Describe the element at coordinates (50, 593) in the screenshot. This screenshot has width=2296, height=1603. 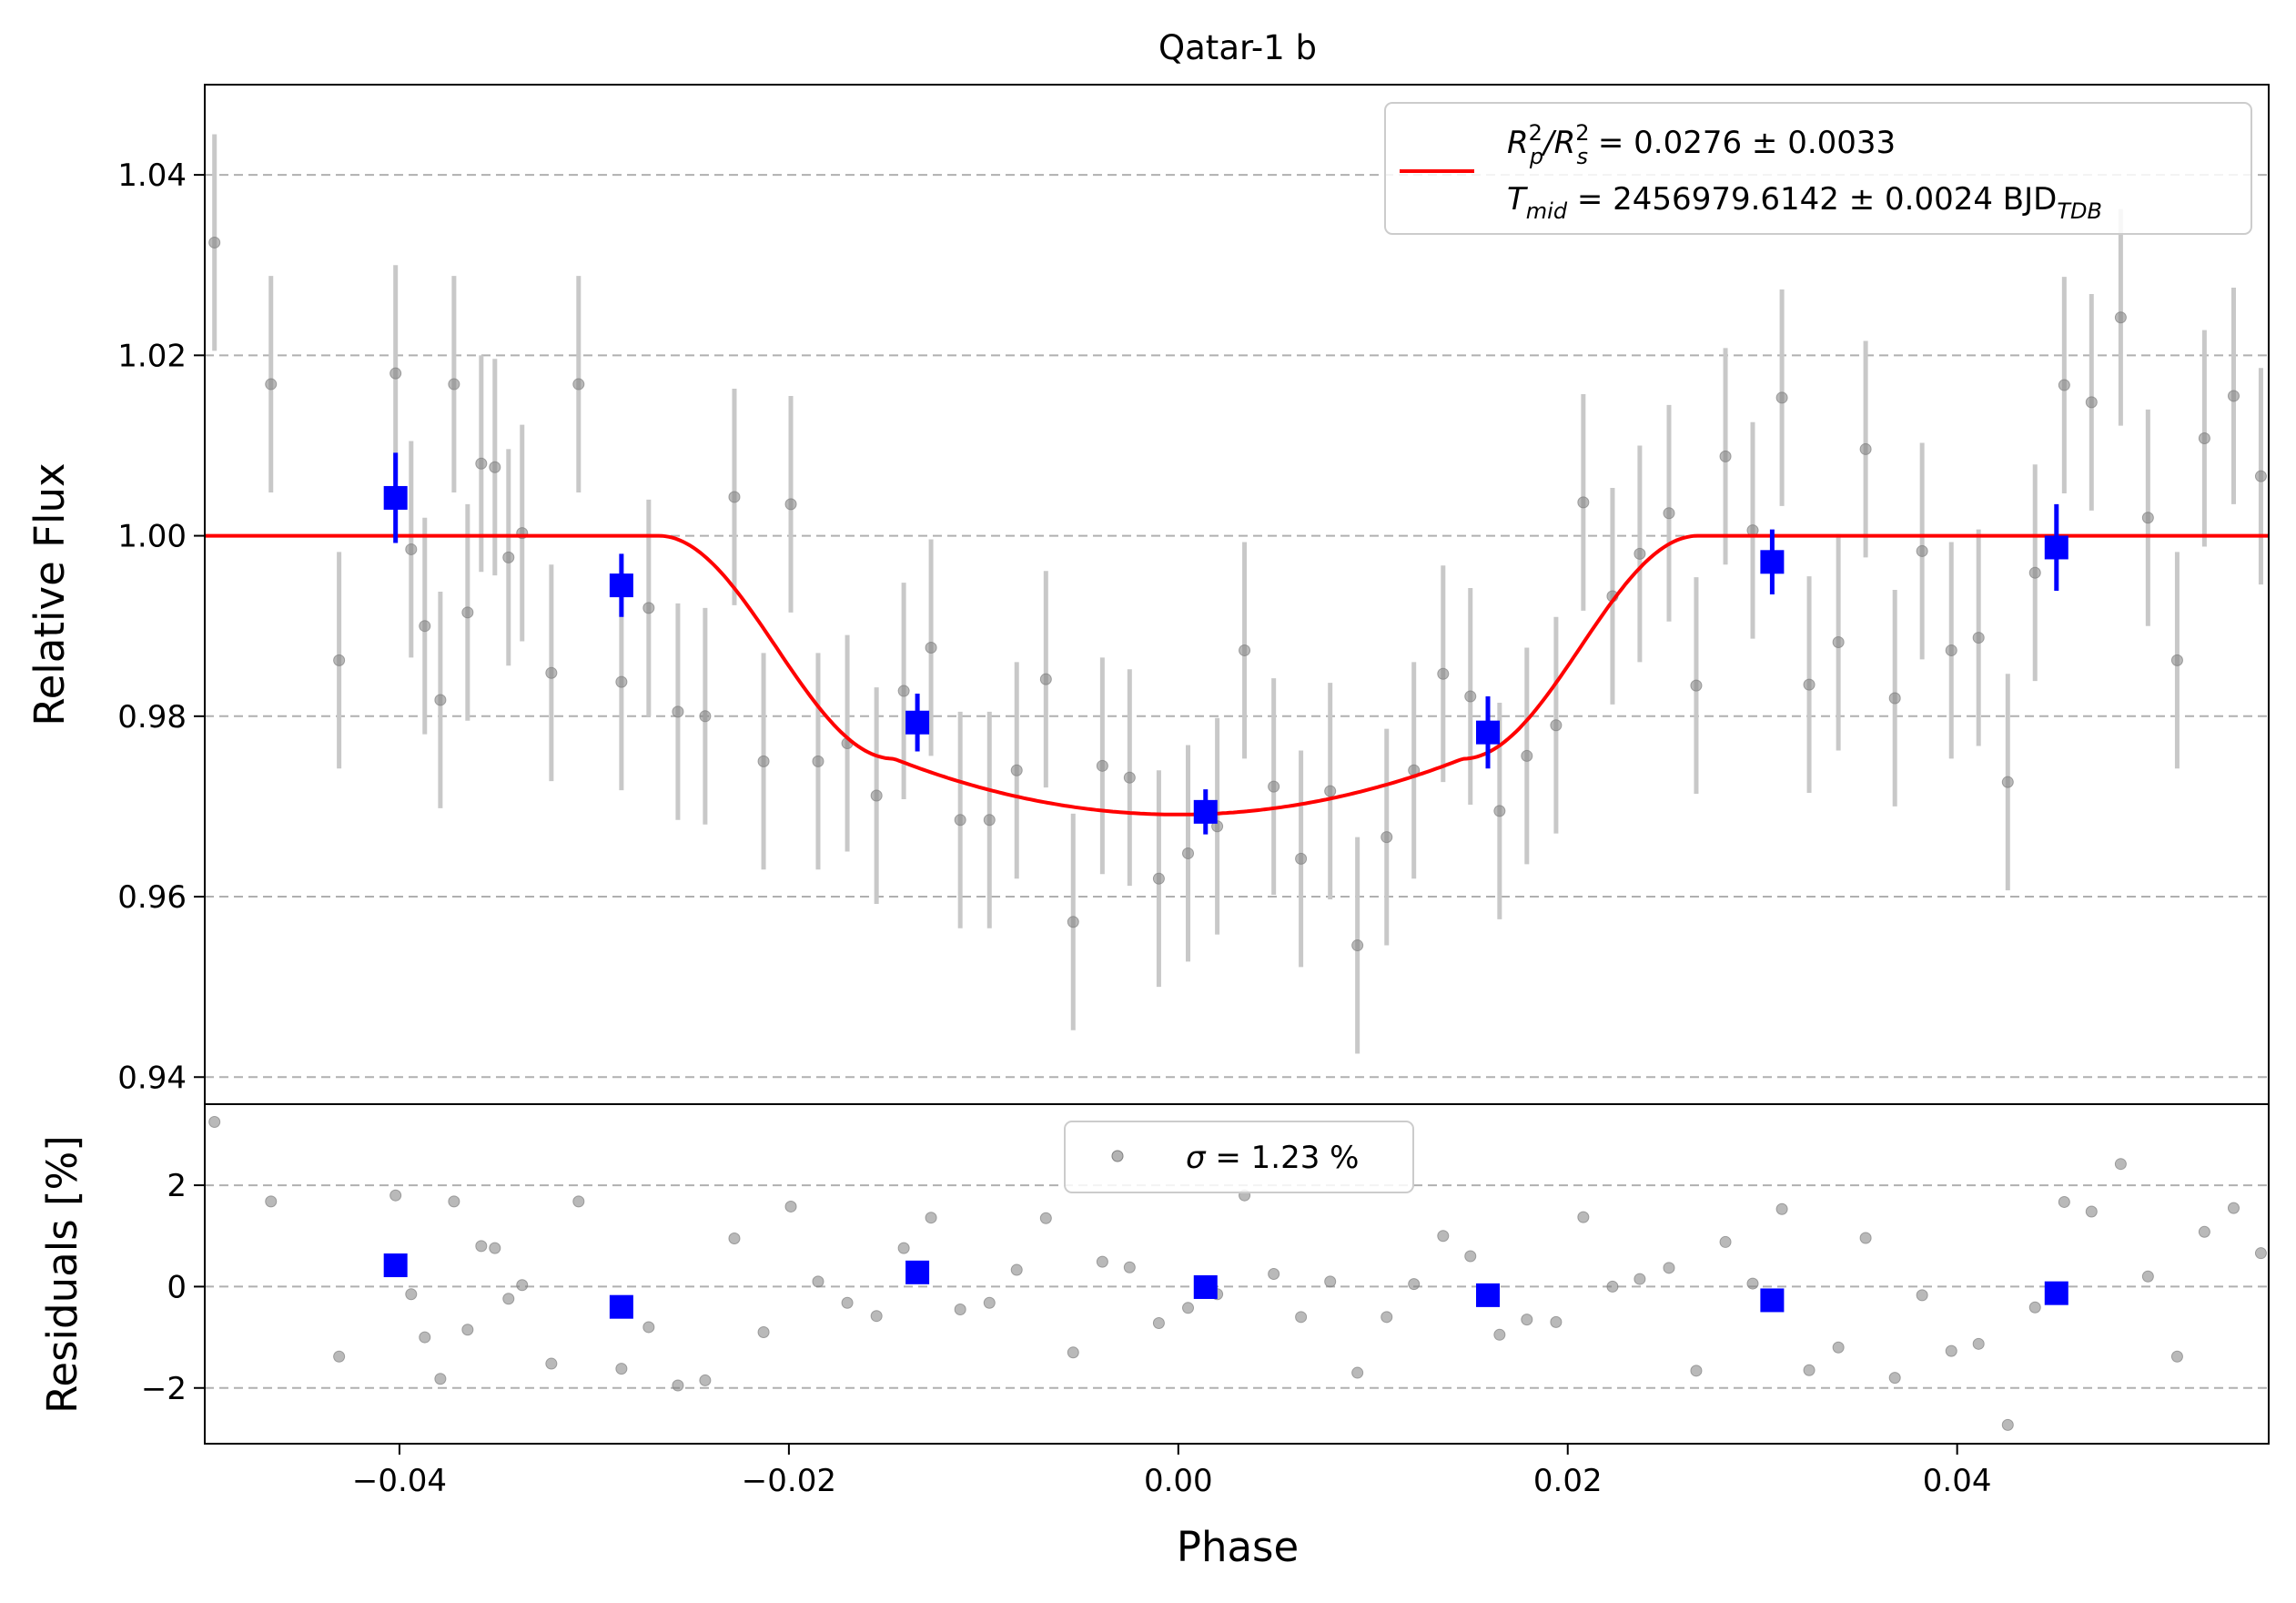
I see `top-y-axis-label: Relative Flux` at that location.